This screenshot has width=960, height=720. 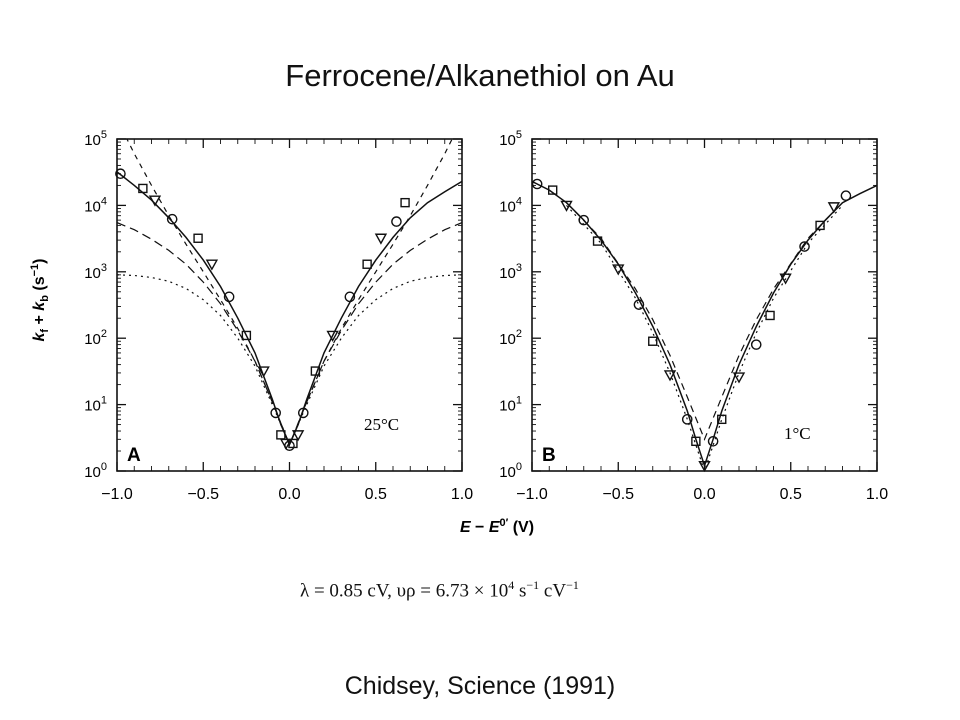 I want to click on equation-unit2: cV, so click(x=553, y=591).